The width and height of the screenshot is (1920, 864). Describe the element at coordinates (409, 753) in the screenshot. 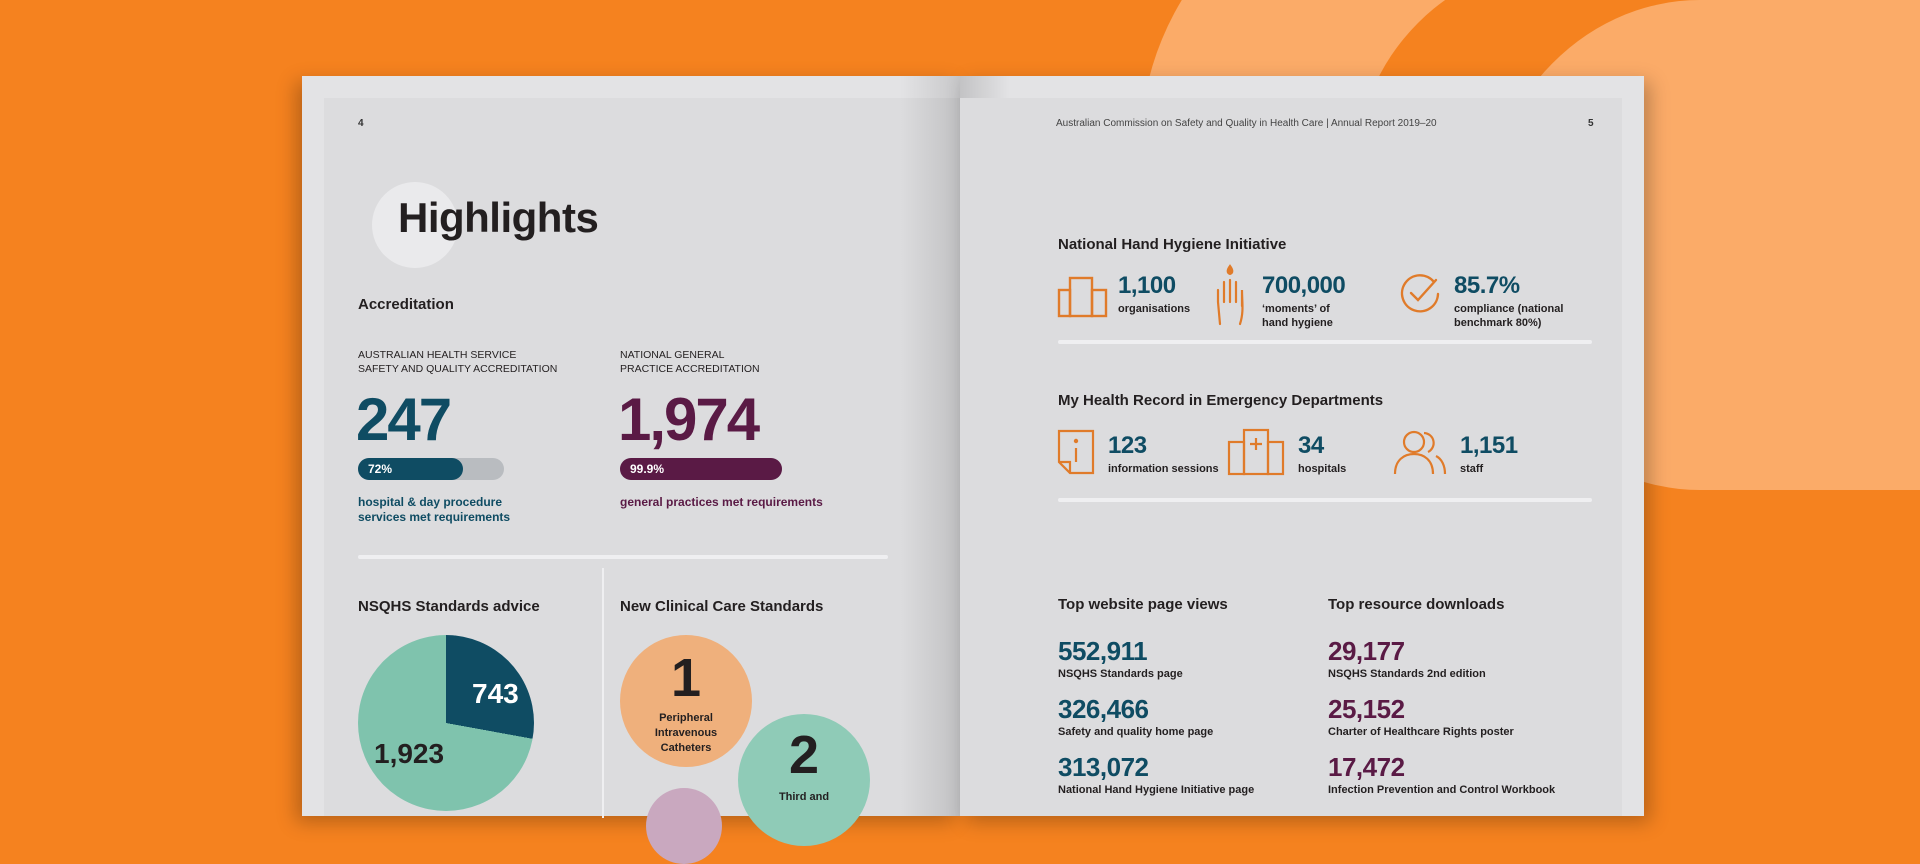

I see `pie-slice-label: 1,923` at that location.